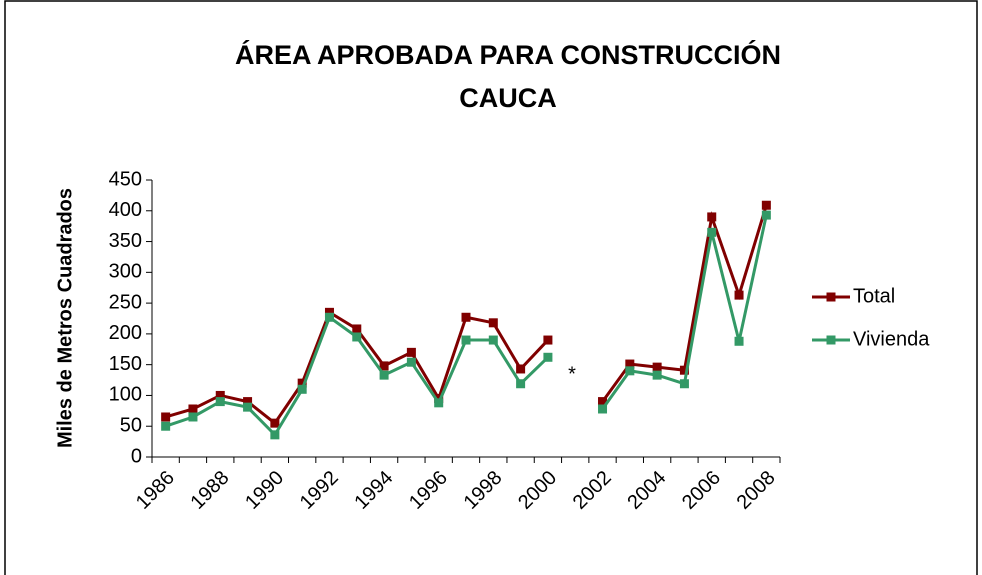 The image size is (982, 575). Describe the element at coordinates (891, 339) in the screenshot. I see `legend-label: Vivienda` at that location.